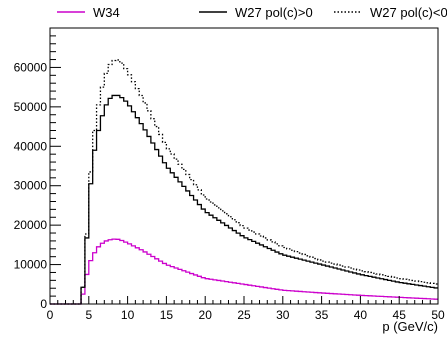 The height and width of the screenshot is (340, 447). Describe the element at coordinates (400, 315) in the screenshot. I see `x-tick-label: 45` at that location.